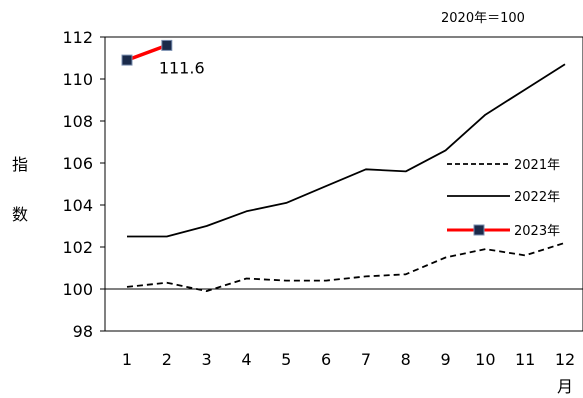  I want to click on data-labels: 111.6, so click(182, 67).